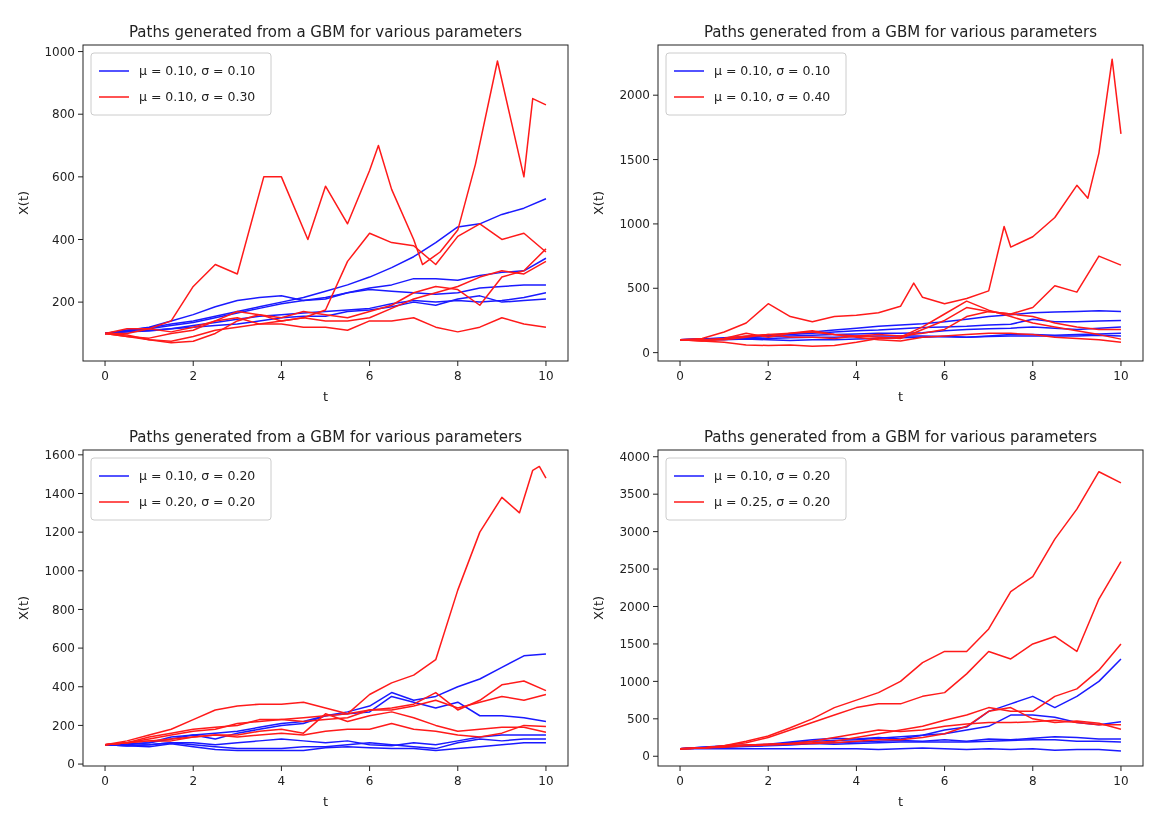  What do you see at coordinates (59, 532) in the screenshot?
I see `y-tick-label: 1200` at bounding box center [59, 532].